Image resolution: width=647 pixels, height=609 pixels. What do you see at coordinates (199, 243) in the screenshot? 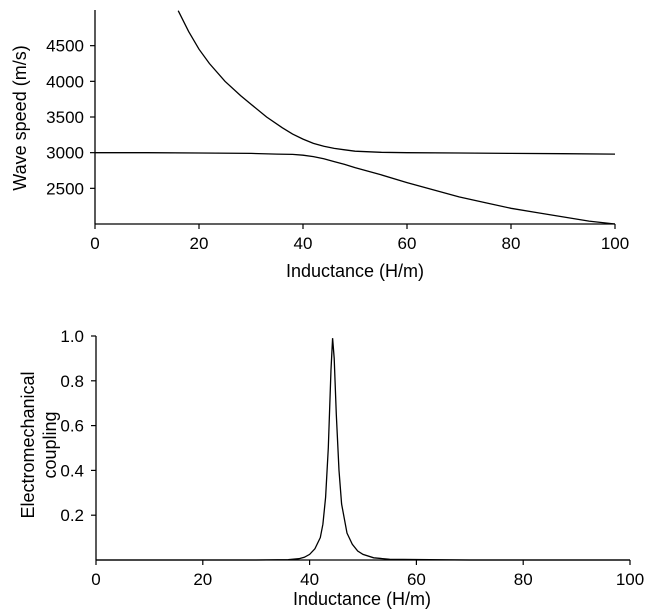
I see `wave-speed-x-tick-label: 20` at bounding box center [199, 243].